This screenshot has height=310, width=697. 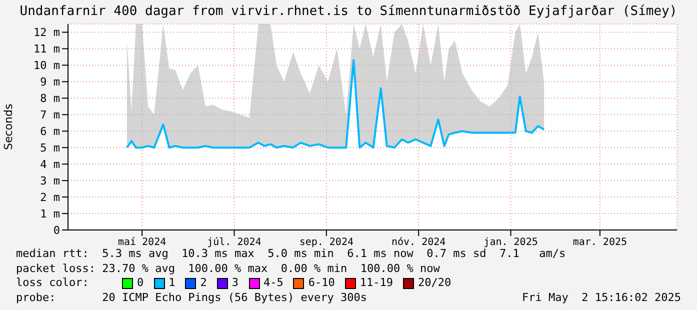 What do you see at coordinates (376, 283) in the screenshot?
I see `legend-label: 11-19` at bounding box center [376, 283].